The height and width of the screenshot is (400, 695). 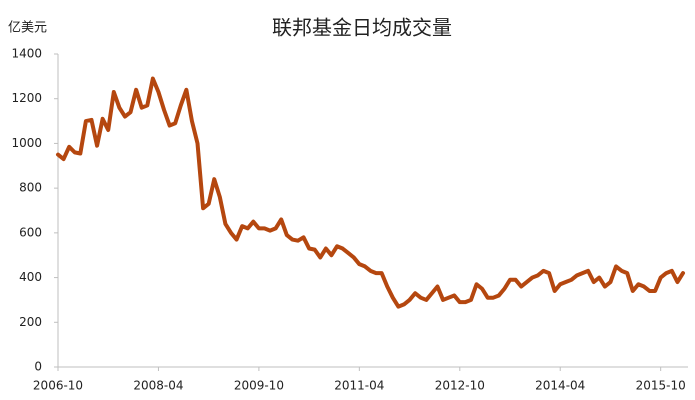 I want to click on y-tick-label: 1200, so click(x=26, y=98).